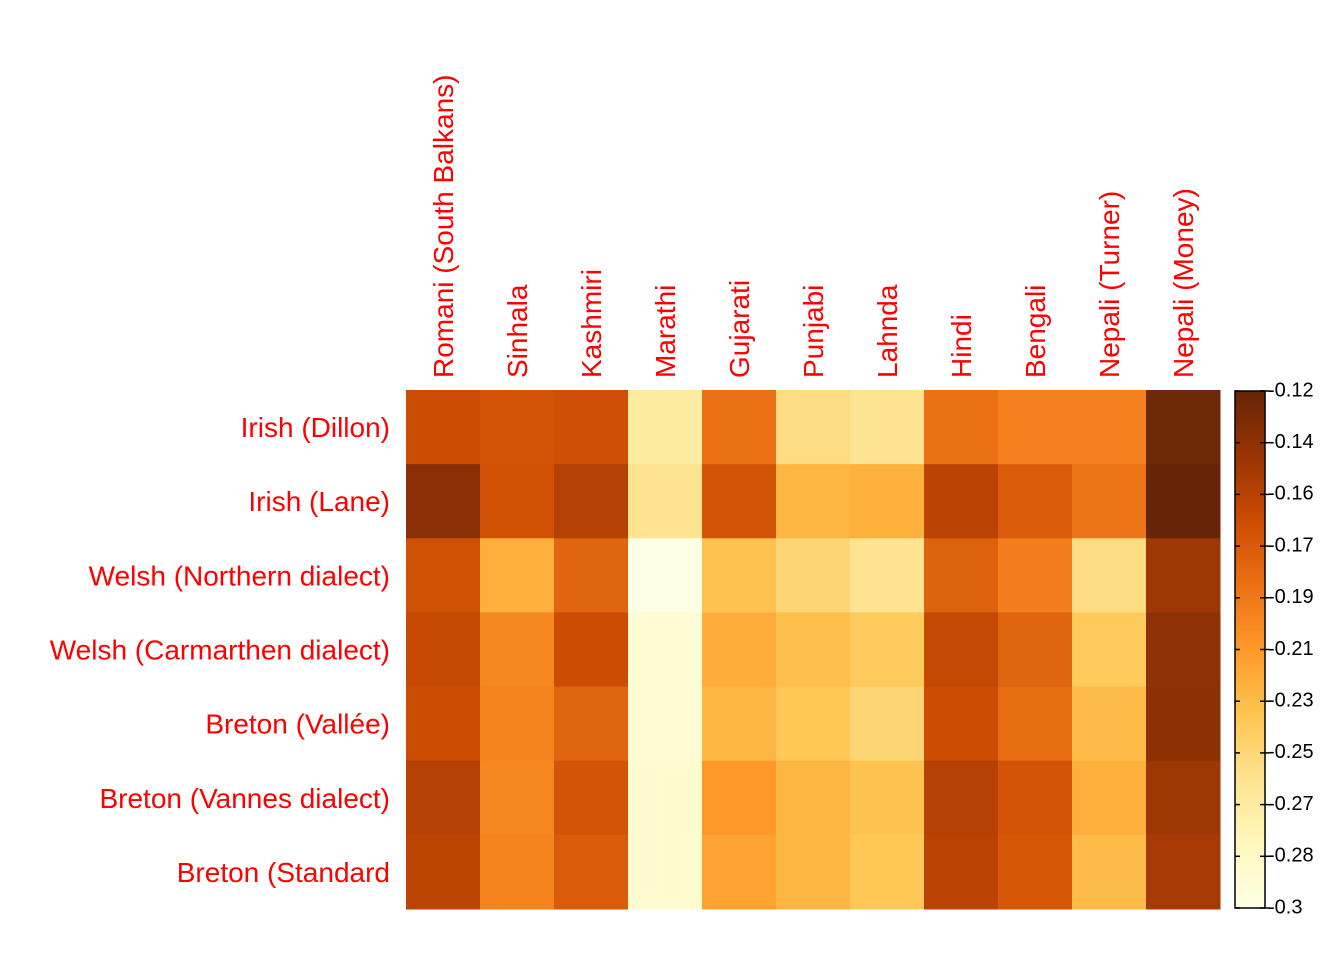  What do you see at coordinates (244, 798) in the screenshot?
I see `row-label: Breton (Vannes dialect)` at bounding box center [244, 798].